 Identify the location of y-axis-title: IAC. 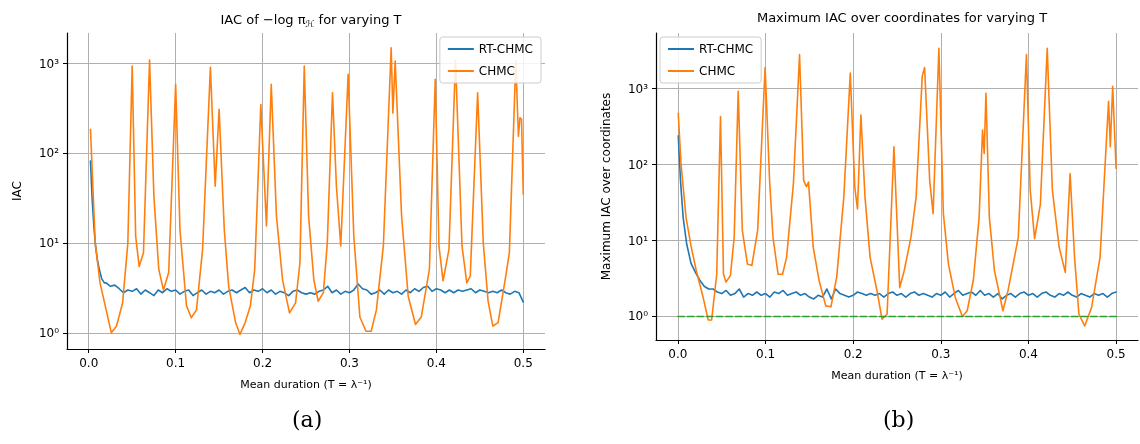
(17, 191).